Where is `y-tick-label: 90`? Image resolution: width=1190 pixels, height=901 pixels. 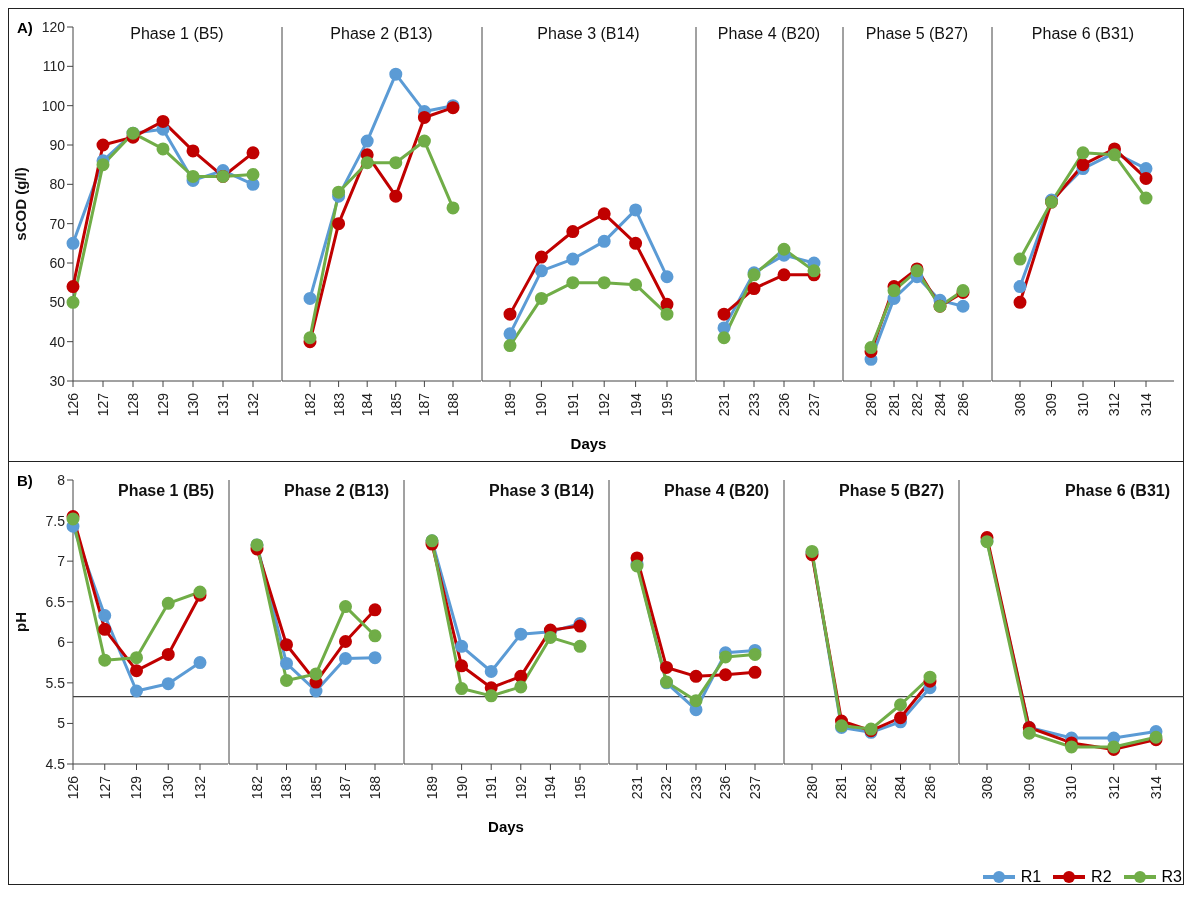
y-tick-label: 90 is located at coordinates (57, 144).